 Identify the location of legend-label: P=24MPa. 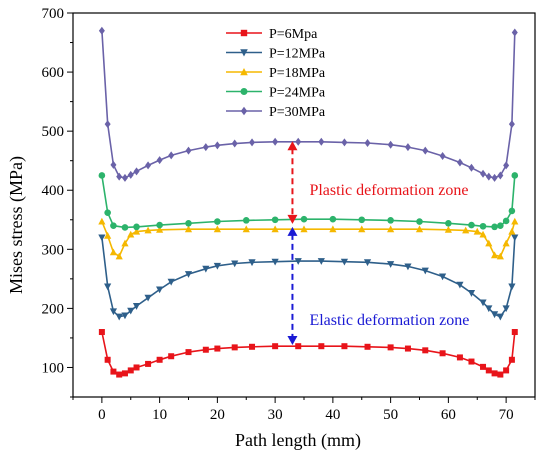
(297, 93).